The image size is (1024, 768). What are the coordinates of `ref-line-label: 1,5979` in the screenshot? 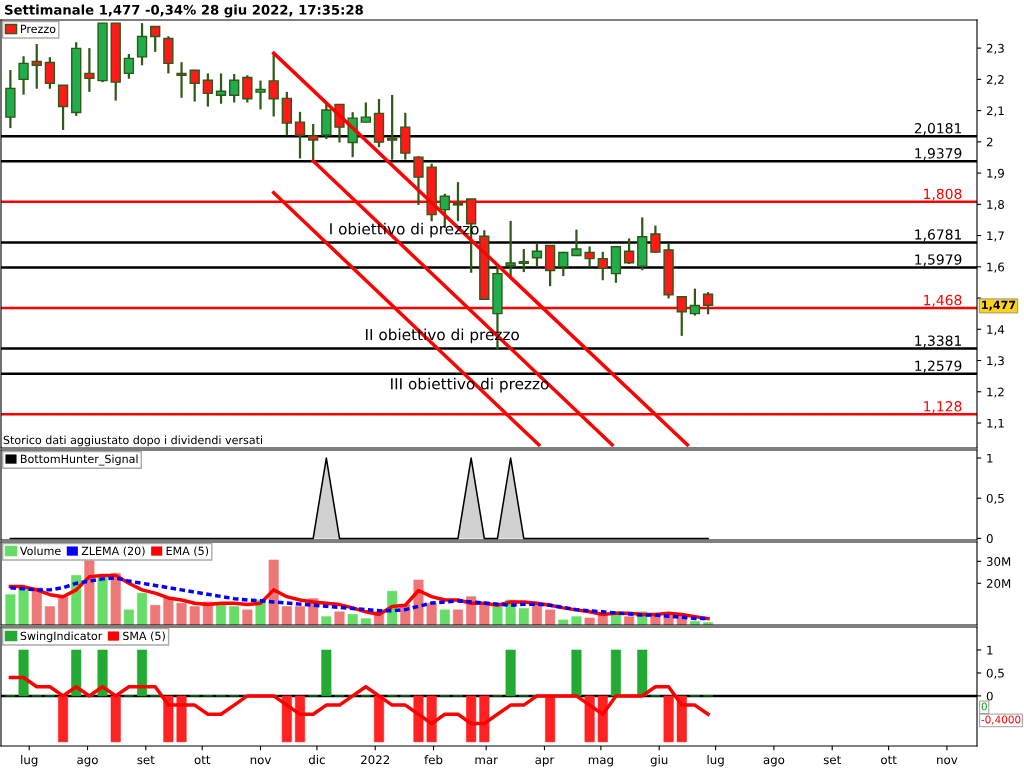 It's located at (938, 260).